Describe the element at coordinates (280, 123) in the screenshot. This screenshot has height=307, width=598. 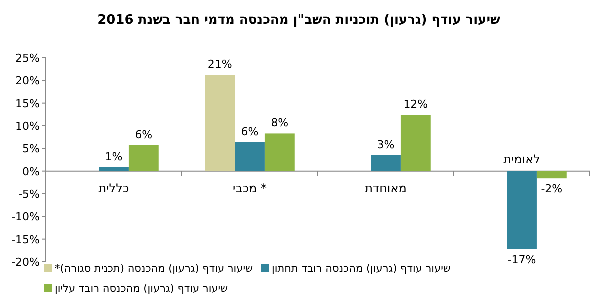
I see `data-label: 8%` at that location.